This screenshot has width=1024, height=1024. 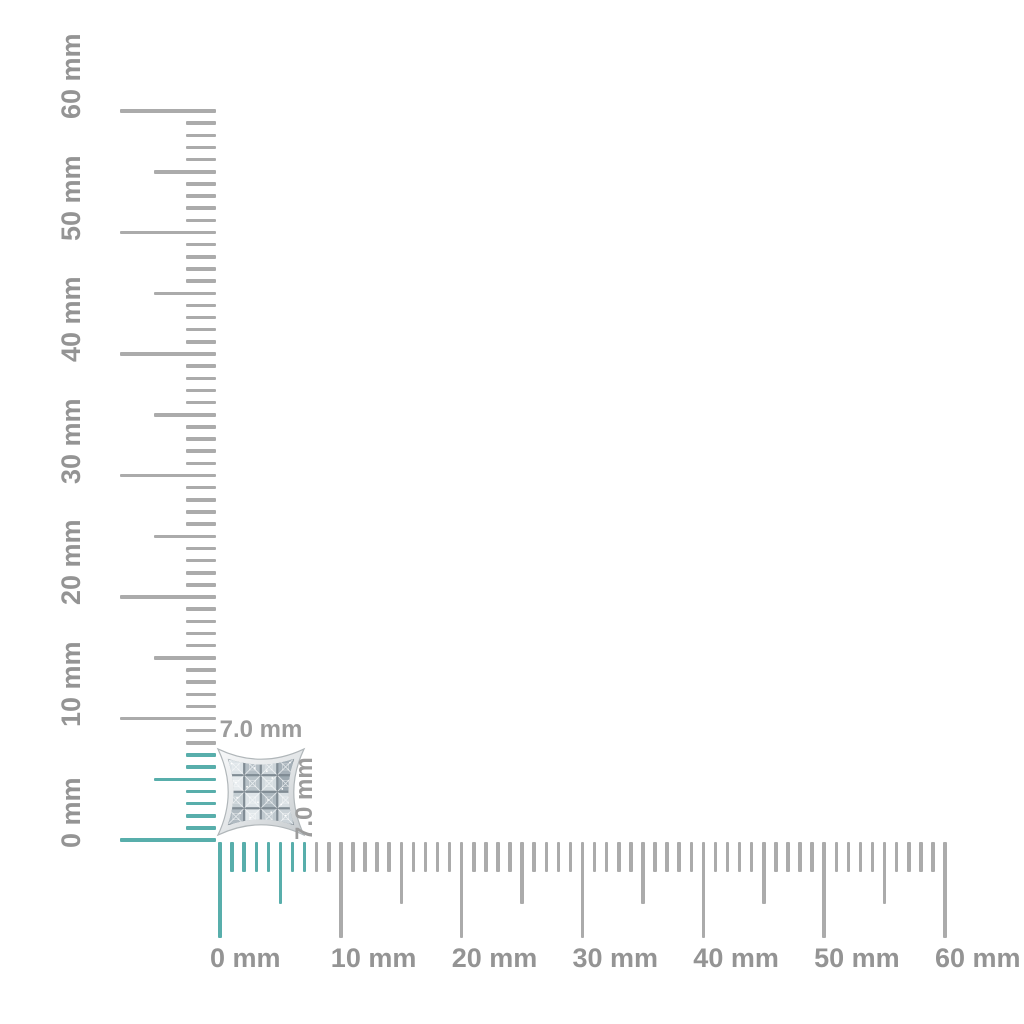 What do you see at coordinates (736, 958) in the screenshot?
I see `h-ruler-label: 40 mm` at bounding box center [736, 958].